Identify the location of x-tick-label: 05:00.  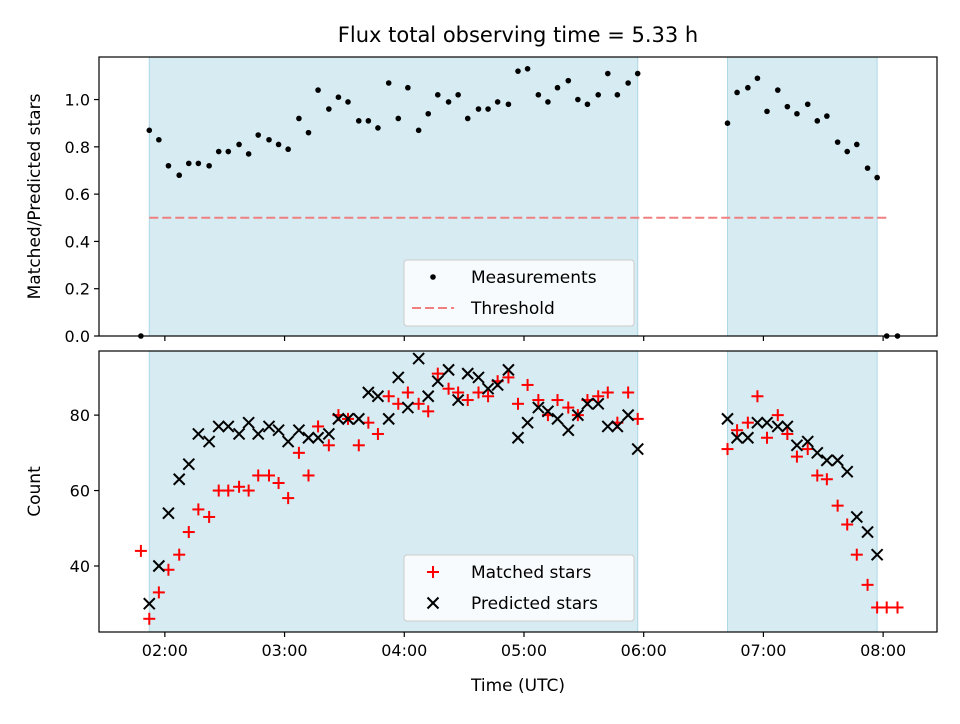
(524, 650).